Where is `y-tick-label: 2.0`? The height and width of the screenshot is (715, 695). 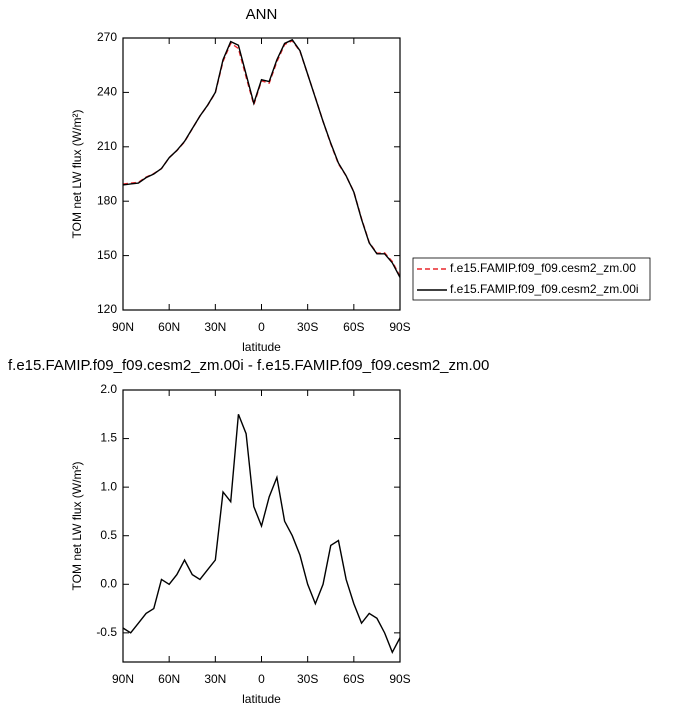 y-tick-label: 2.0 is located at coordinates (108, 389).